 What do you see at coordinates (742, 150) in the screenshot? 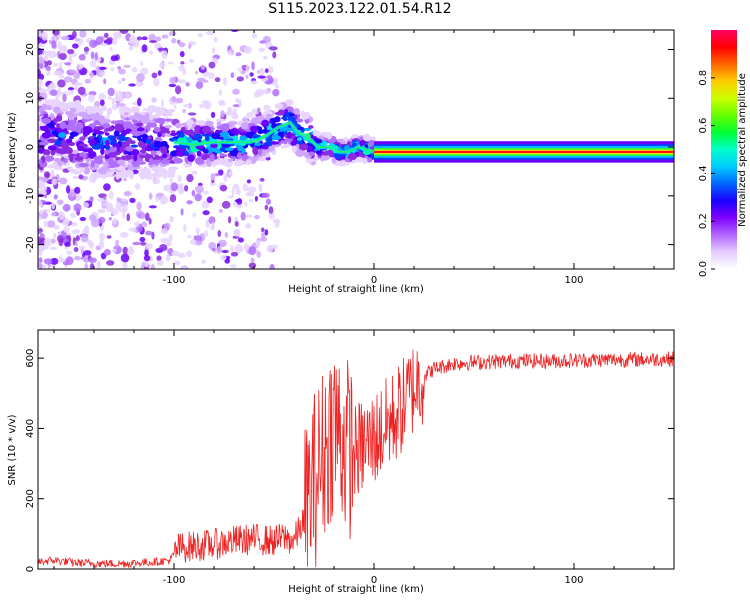
I see `colorbar-label: Normalized spectral amplitude` at bounding box center [742, 150].